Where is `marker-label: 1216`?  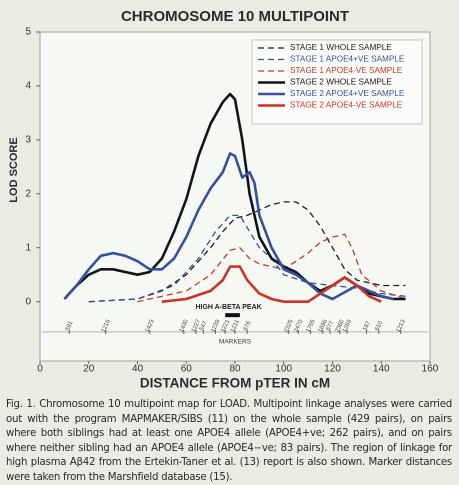 marker-label: 1216 is located at coordinates (106, 325).